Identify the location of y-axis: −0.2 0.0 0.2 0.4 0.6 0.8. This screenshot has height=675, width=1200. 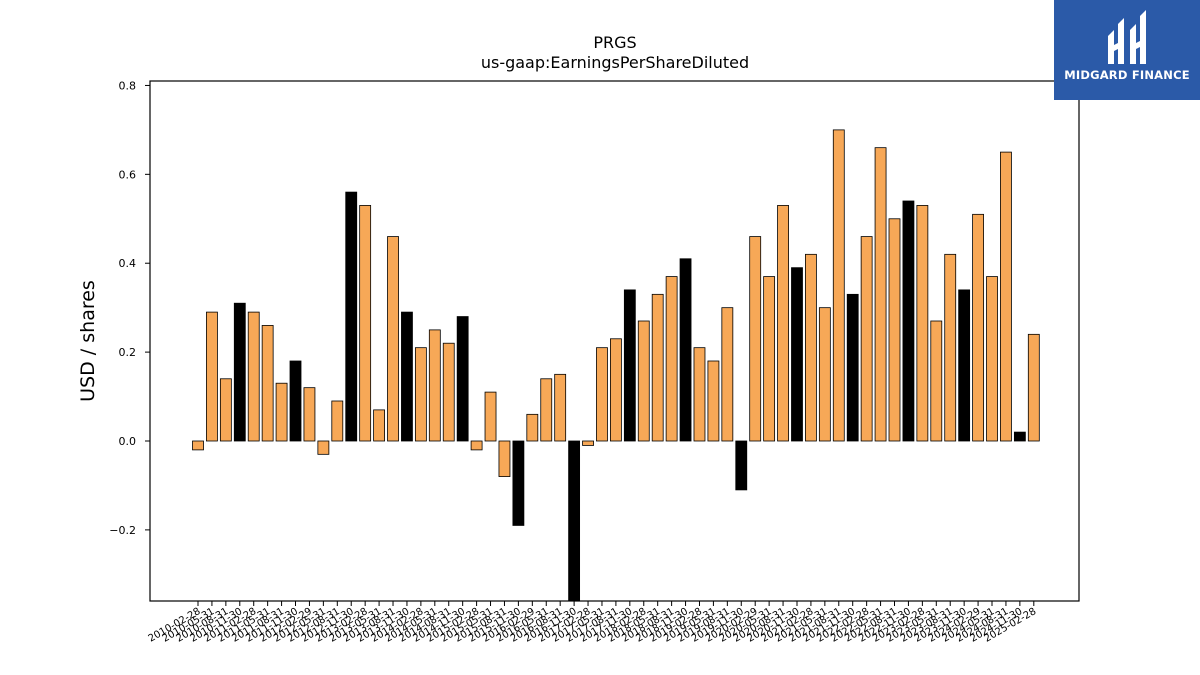
(129, 308).